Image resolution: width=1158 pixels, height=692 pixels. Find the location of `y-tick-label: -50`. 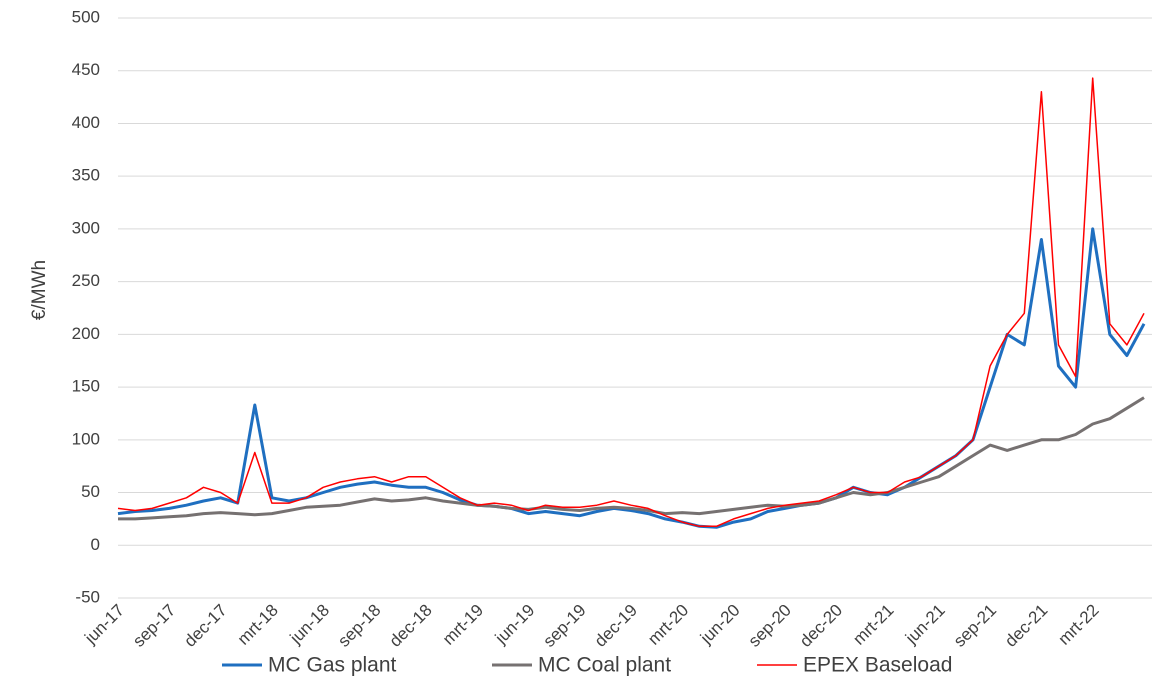

y-tick-label: -50 is located at coordinates (87, 596).